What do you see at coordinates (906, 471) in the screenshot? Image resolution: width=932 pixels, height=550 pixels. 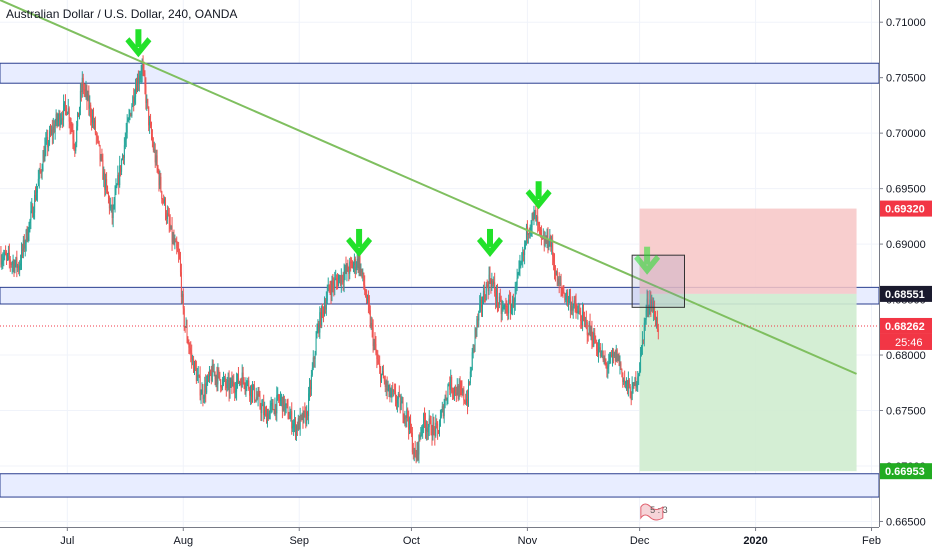 I see `price-label-bg` at bounding box center [906, 471].